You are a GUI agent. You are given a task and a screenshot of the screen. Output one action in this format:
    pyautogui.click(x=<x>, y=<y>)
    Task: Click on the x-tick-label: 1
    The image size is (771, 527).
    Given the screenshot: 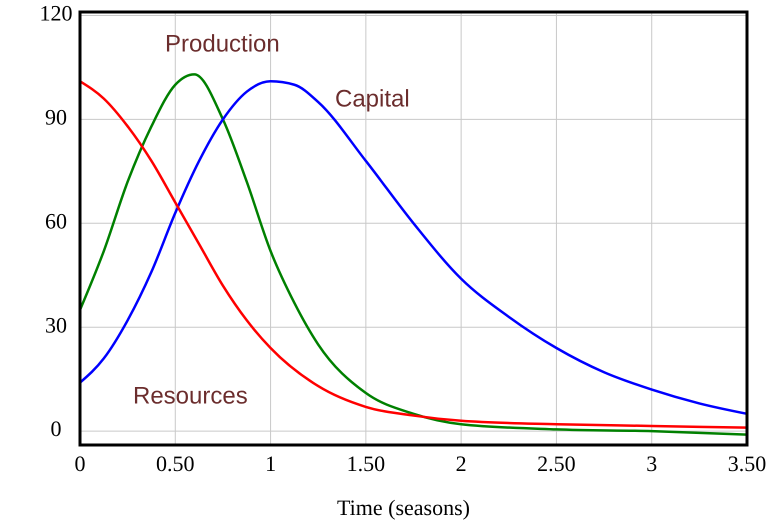 What is the action you would take?
    pyautogui.click(x=270, y=463)
    